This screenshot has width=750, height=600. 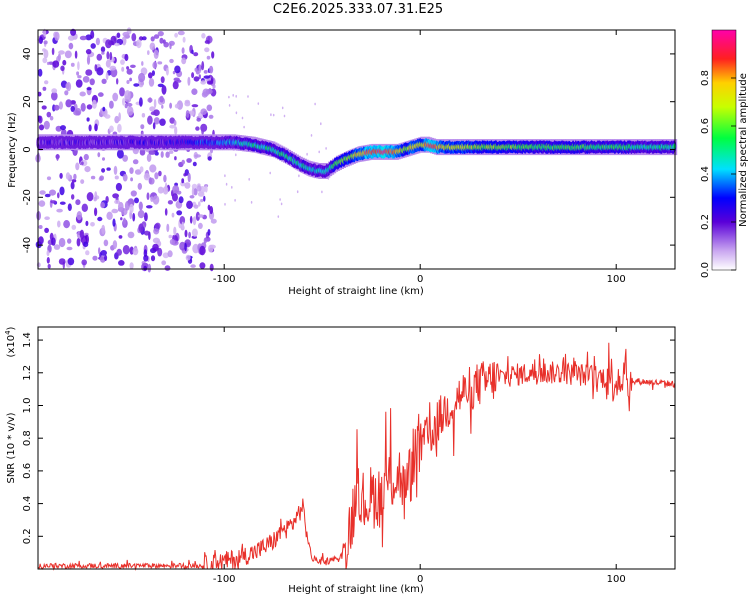 What do you see at coordinates (356, 291) in the screenshot?
I see `spectrogram-xlabel: Height of straight line (km)` at bounding box center [356, 291].